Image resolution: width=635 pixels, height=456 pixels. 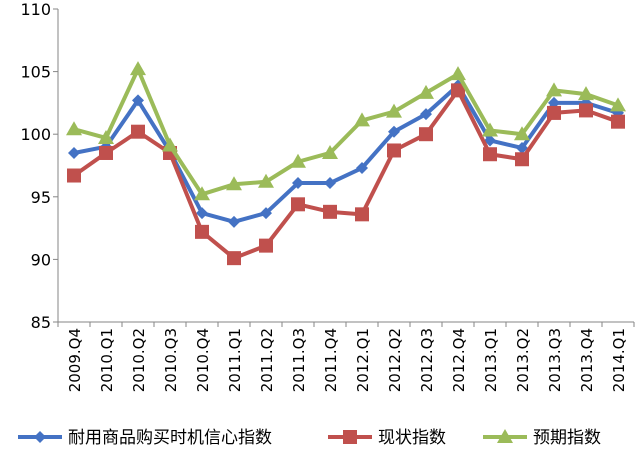 What do you see at coordinates (567, 438) in the screenshot?
I see `legend-label: 预期指数` at bounding box center [567, 438].